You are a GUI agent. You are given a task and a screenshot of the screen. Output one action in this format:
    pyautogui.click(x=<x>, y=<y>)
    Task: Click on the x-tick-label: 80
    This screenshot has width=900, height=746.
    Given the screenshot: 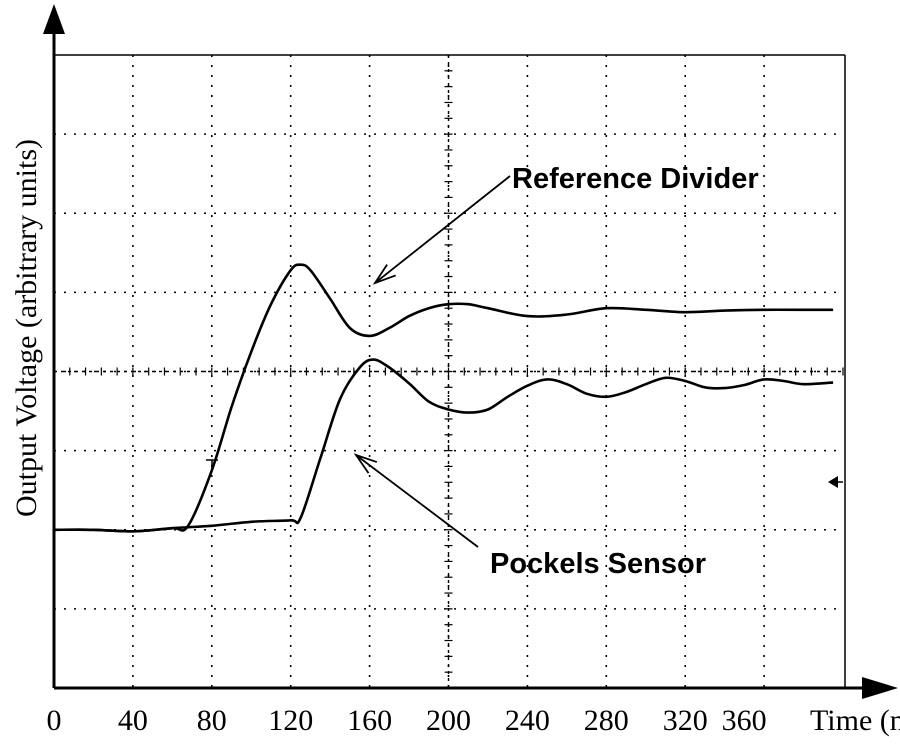 What is the action you would take?
    pyautogui.click(x=212, y=720)
    